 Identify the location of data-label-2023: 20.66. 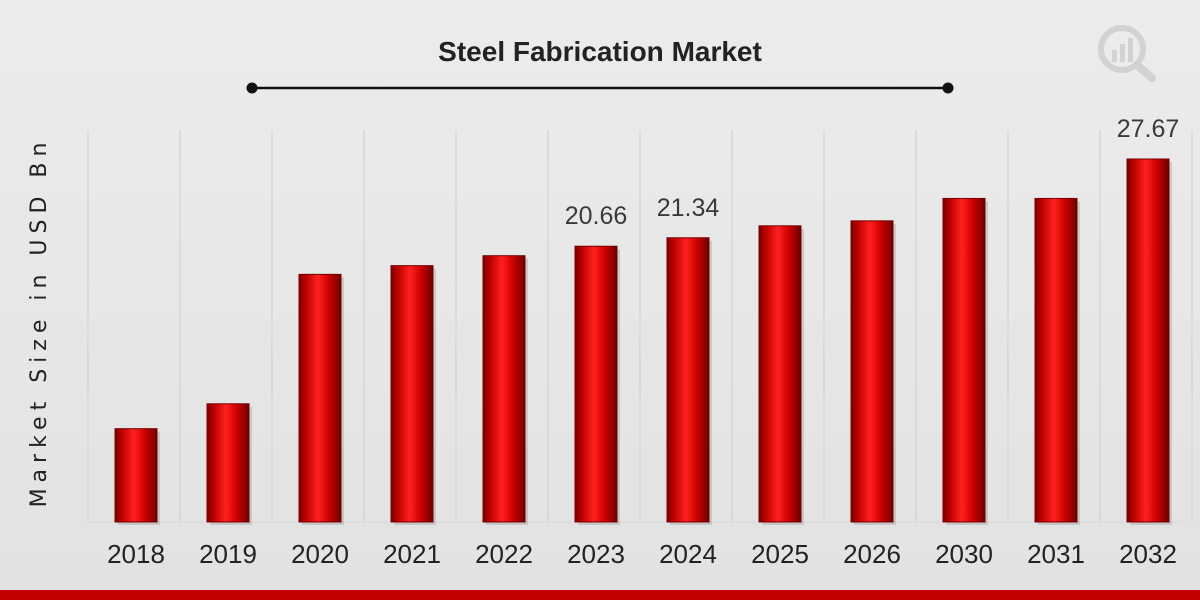
(596, 216).